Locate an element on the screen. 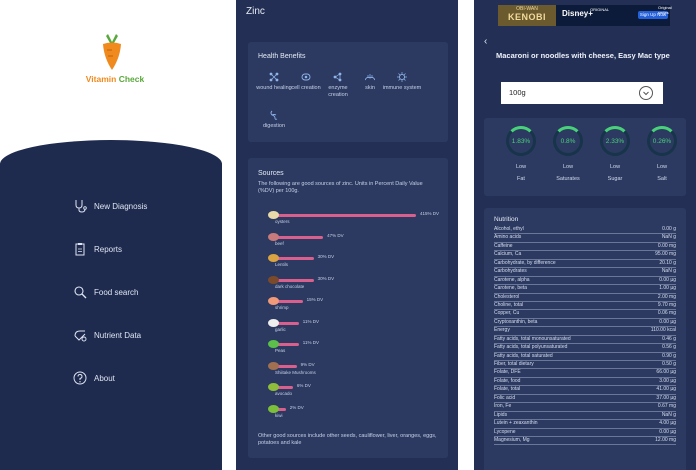 The width and height of the screenshot is (696, 470). nutrient-value: 37.00 µg is located at coordinates (666, 397).